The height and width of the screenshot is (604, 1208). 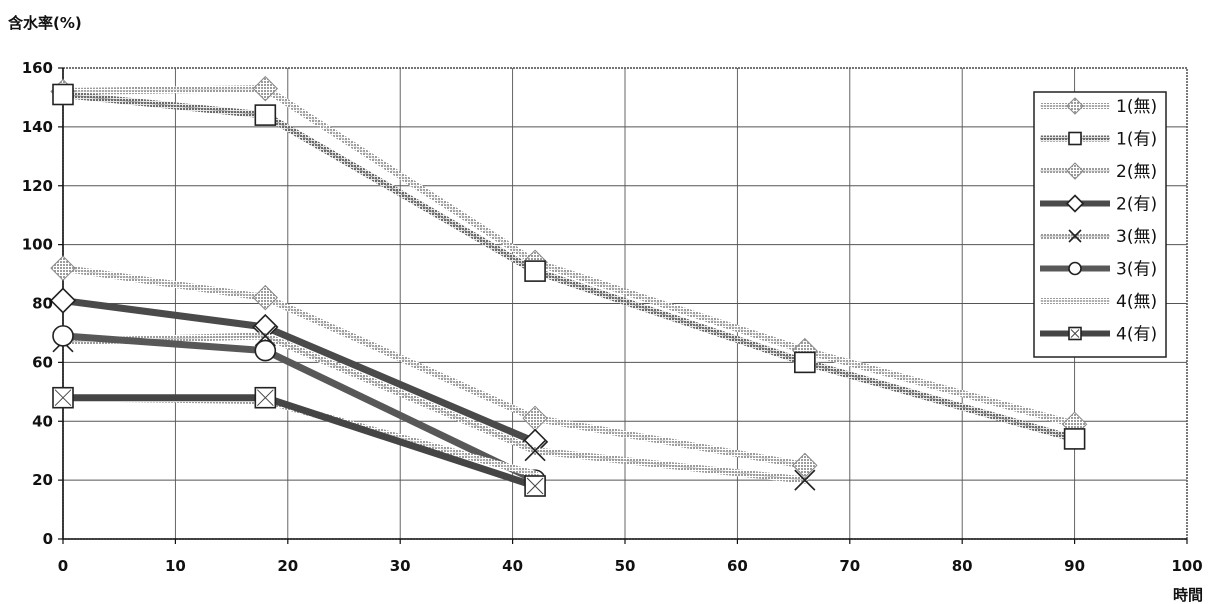 What do you see at coordinates (1136, 172) in the screenshot?
I see `legend-label: 2(無)` at bounding box center [1136, 172].